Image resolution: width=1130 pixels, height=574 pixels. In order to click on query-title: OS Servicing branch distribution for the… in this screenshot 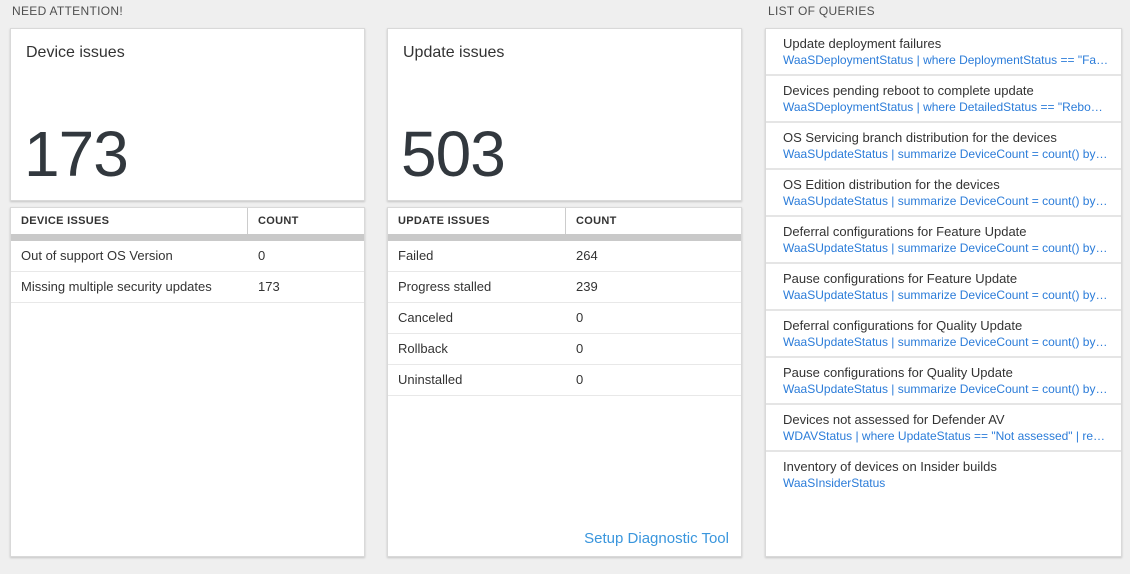, I will do `click(920, 137)`.